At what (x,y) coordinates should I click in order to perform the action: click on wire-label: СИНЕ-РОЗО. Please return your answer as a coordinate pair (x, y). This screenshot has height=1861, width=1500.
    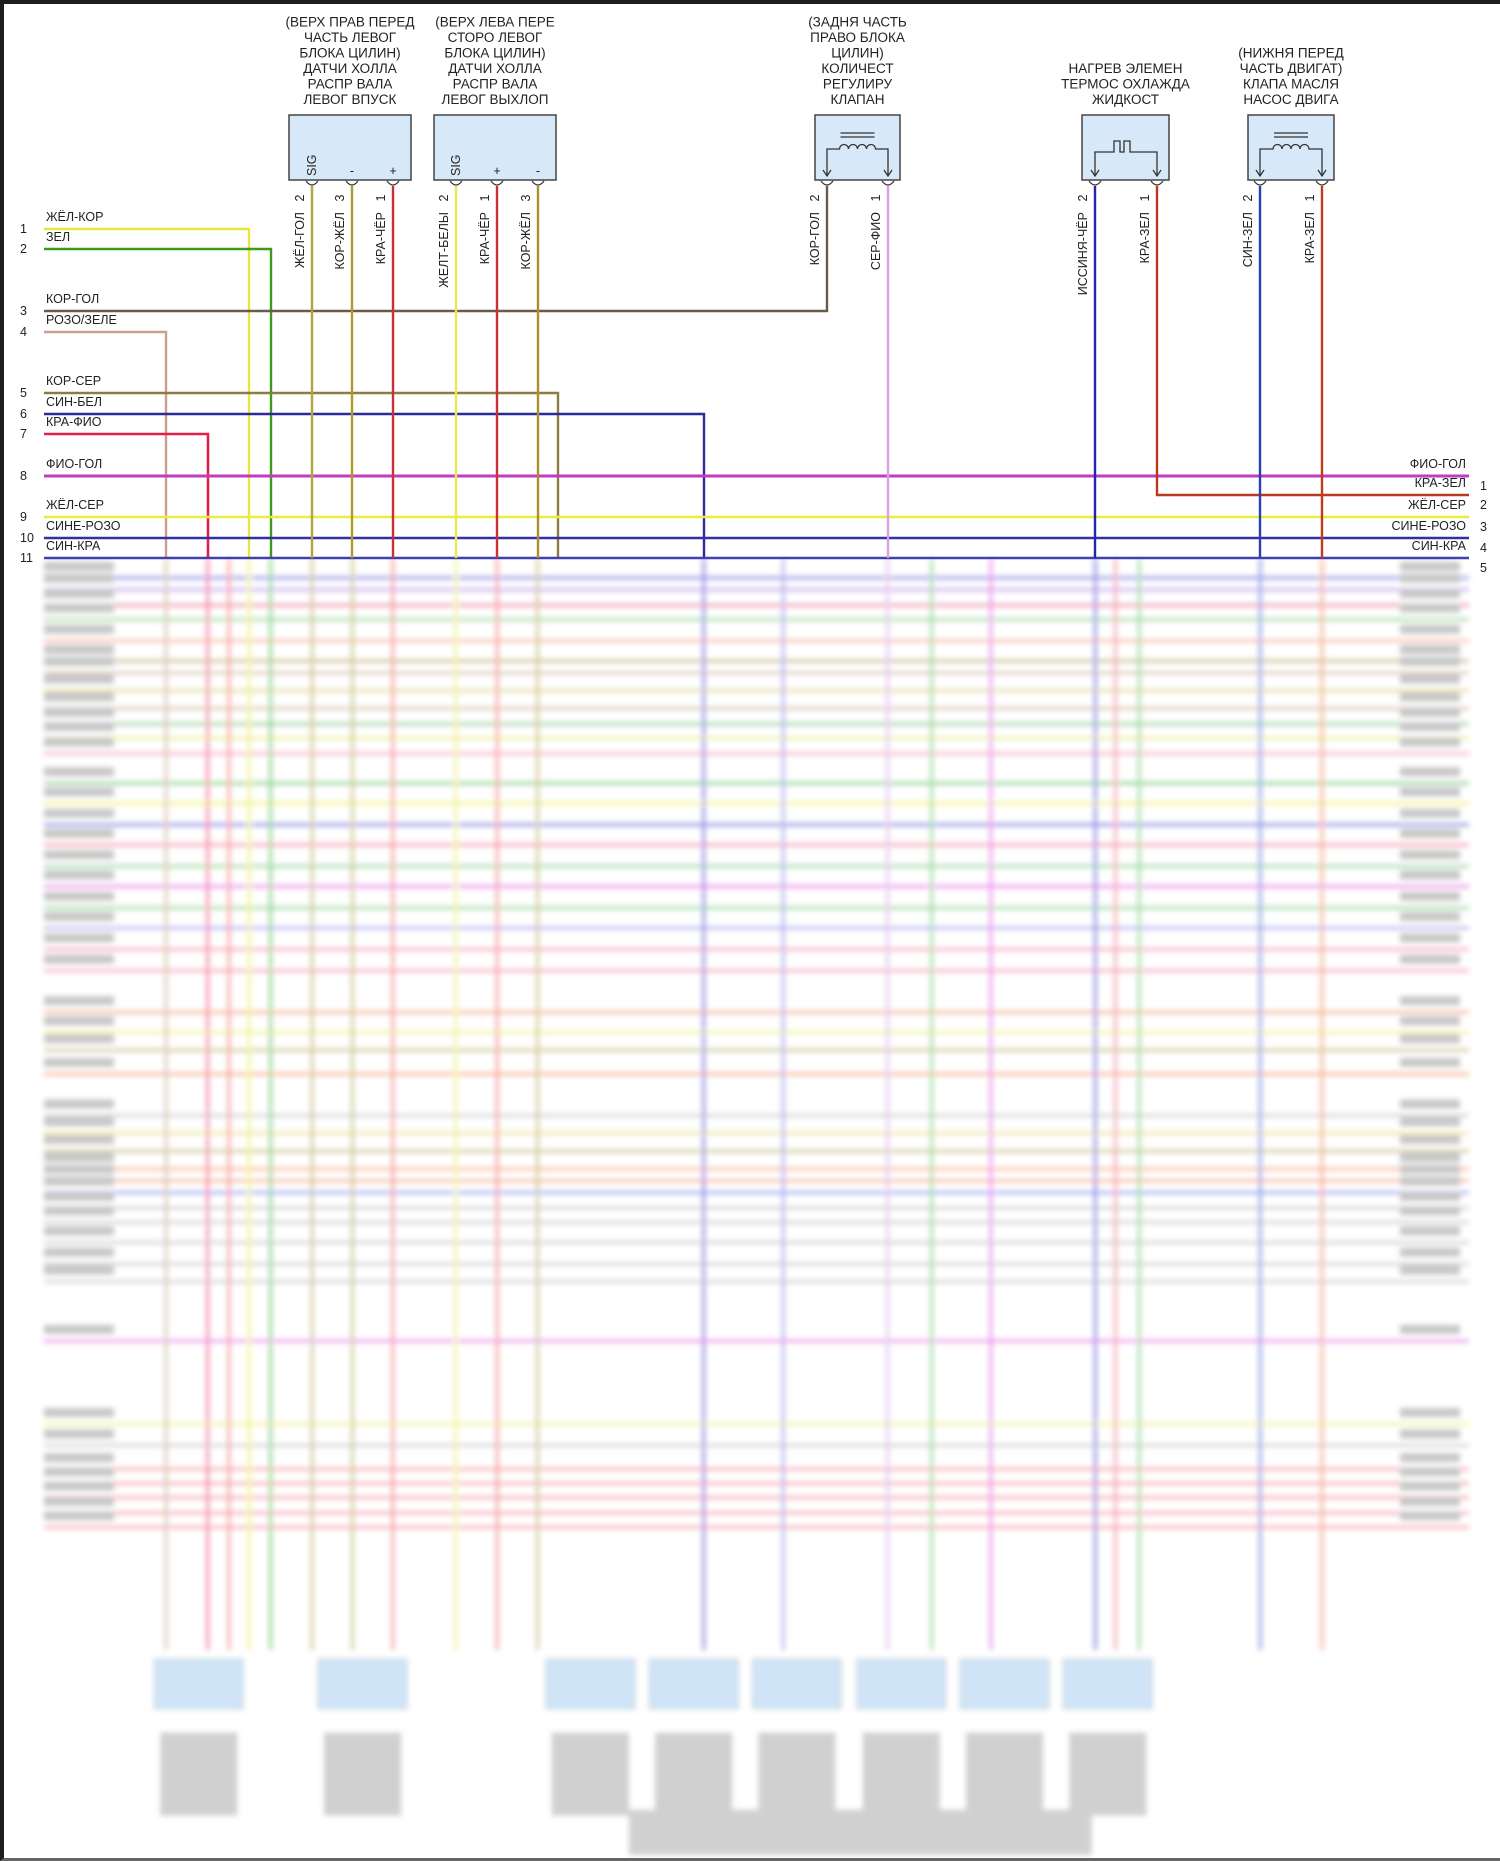
    Looking at the image, I should click on (83, 526).